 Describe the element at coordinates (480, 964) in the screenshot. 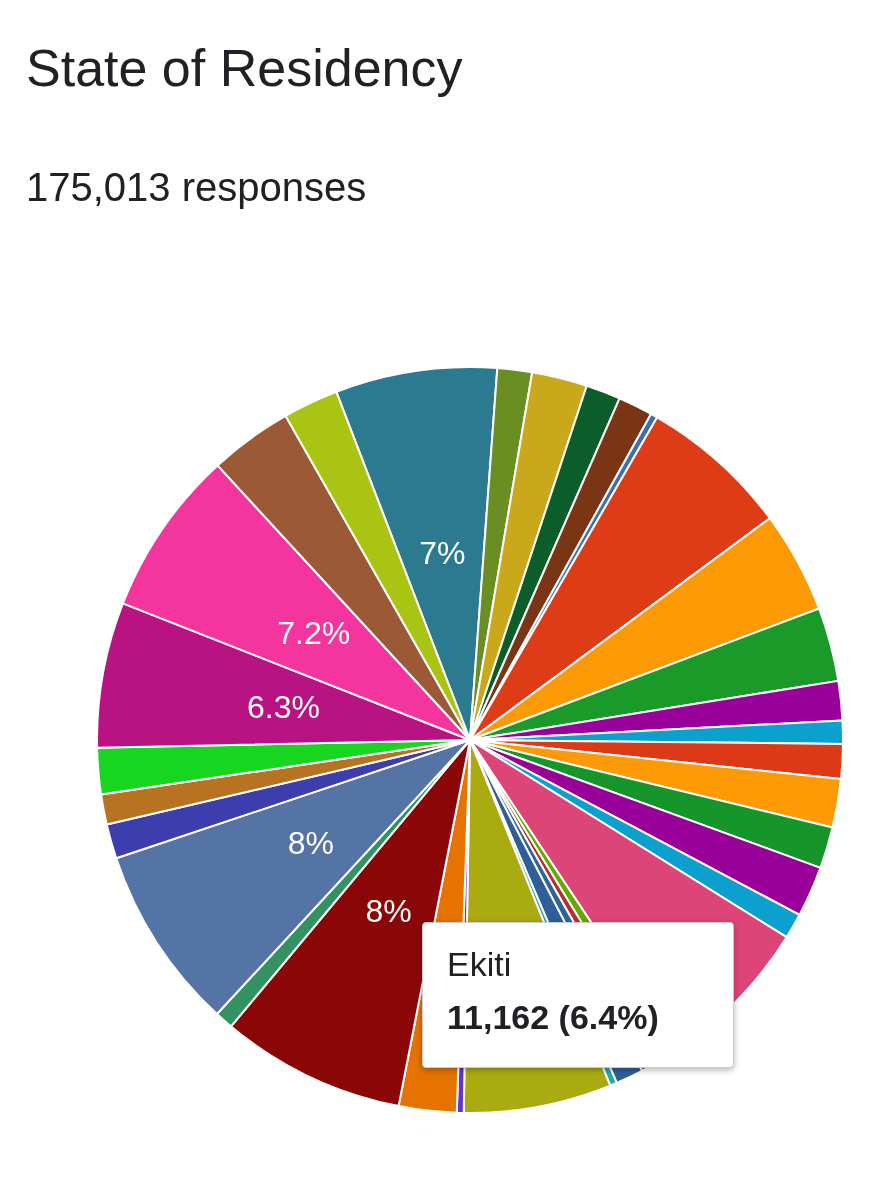

I see `slice-label: Ekiti` at that location.